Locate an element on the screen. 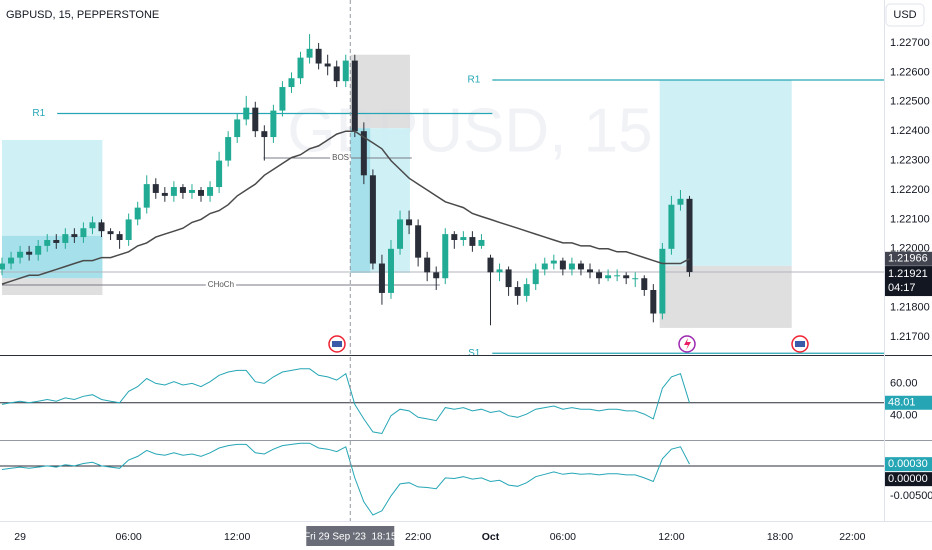  countdown-label: 04:17 is located at coordinates (902, 288).